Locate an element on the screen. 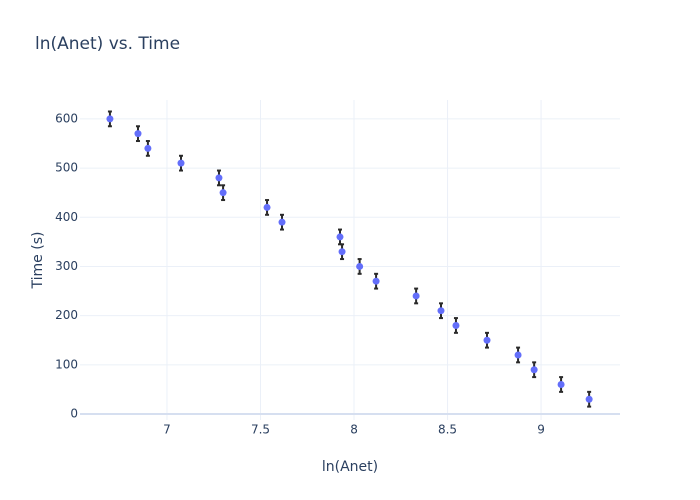 The width and height of the screenshot is (700, 500). x-tick-label: 7.5 is located at coordinates (260, 430).